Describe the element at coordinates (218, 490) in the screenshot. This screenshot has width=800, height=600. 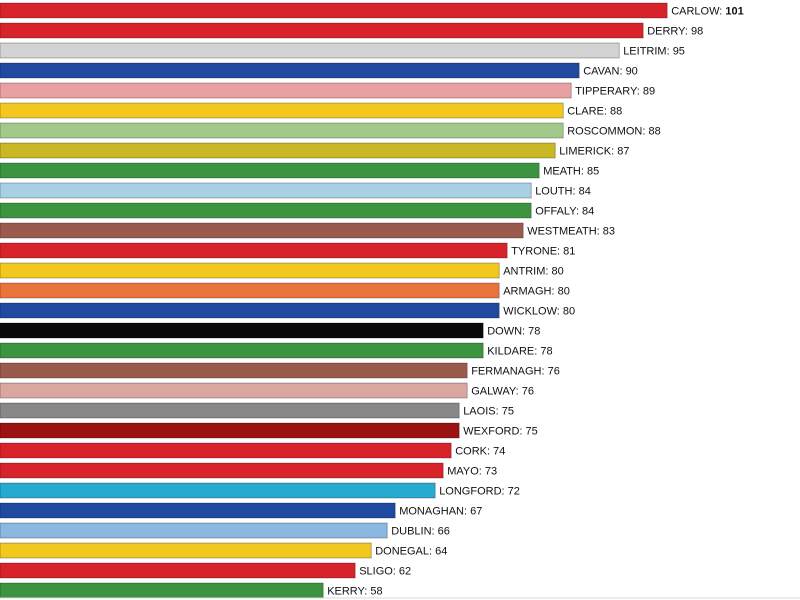
I see `bar-longford` at that location.